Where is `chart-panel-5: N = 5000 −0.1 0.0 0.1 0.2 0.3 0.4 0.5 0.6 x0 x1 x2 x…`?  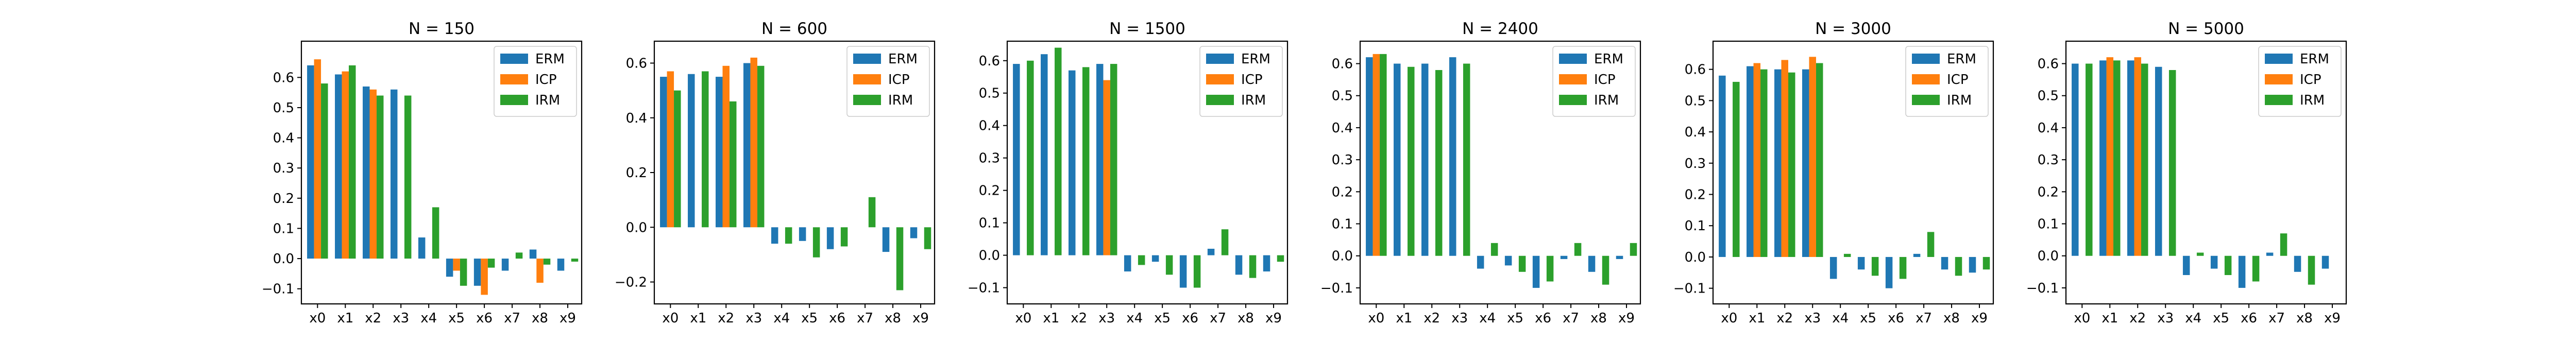
chart-panel-5: N = 5000 −0.1 0.0 0.1 0.2 0.3 0.4 0.5 0.6 x0 x1 x2 x… is located at coordinates (2186, 173).